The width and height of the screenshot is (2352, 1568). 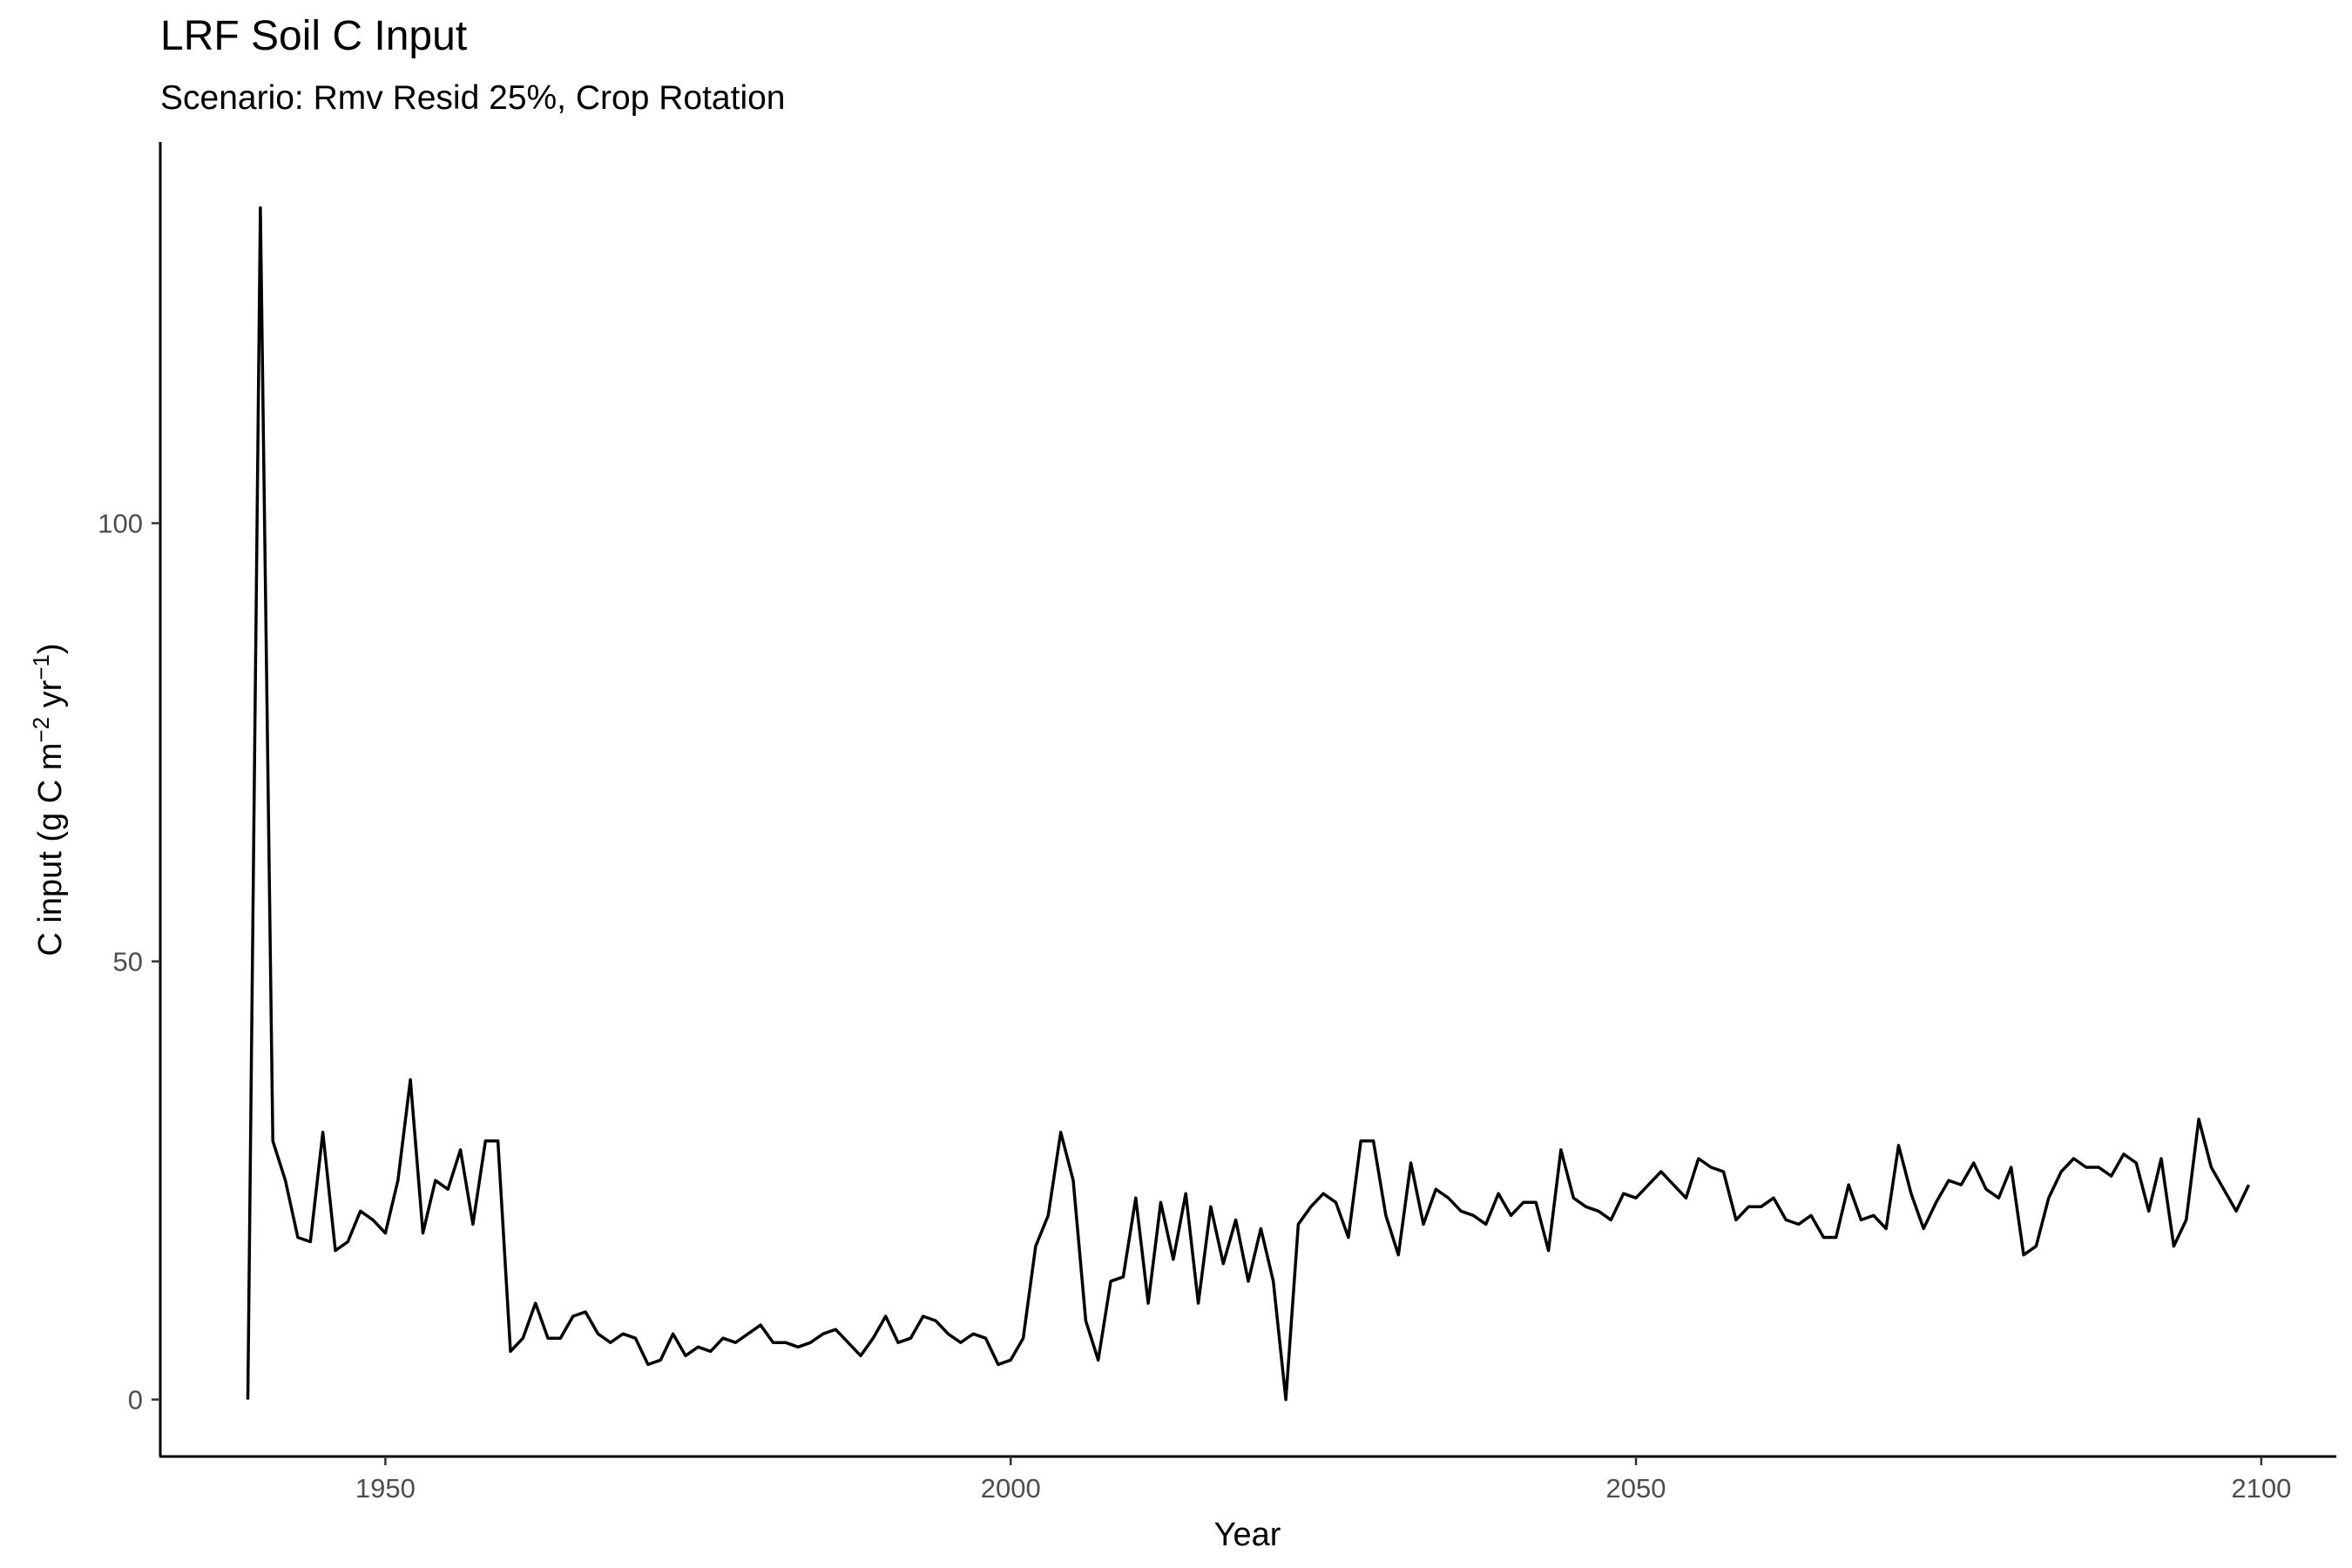 What do you see at coordinates (48, 800) in the screenshot?
I see `y-axis-title: C input (g C m−2 yr−1)` at bounding box center [48, 800].